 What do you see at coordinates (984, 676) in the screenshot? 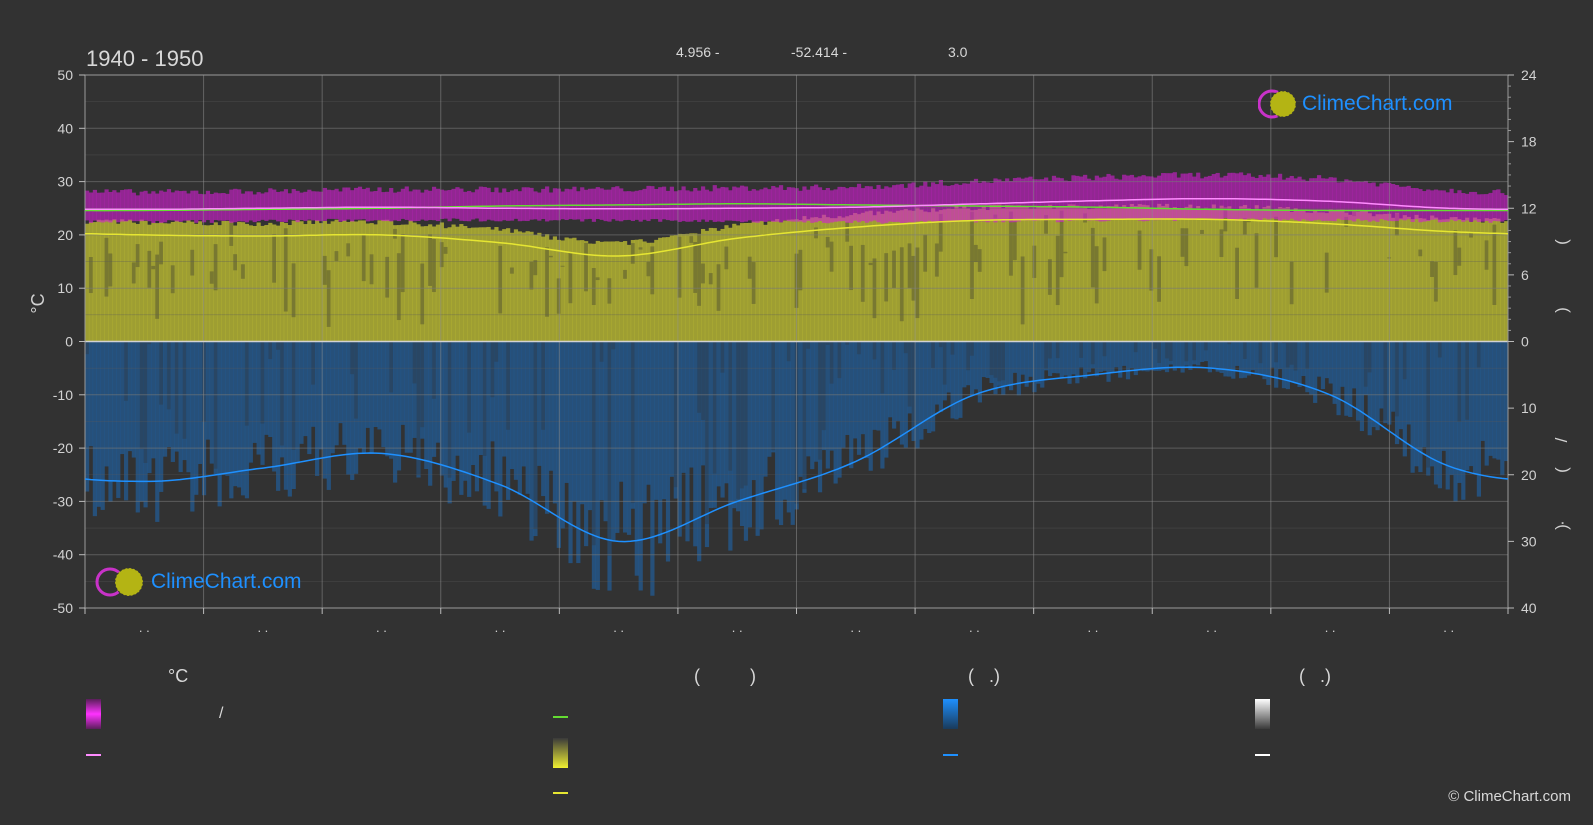
I see `legend-rain-head: ( .)` at bounding box center [984, 676].